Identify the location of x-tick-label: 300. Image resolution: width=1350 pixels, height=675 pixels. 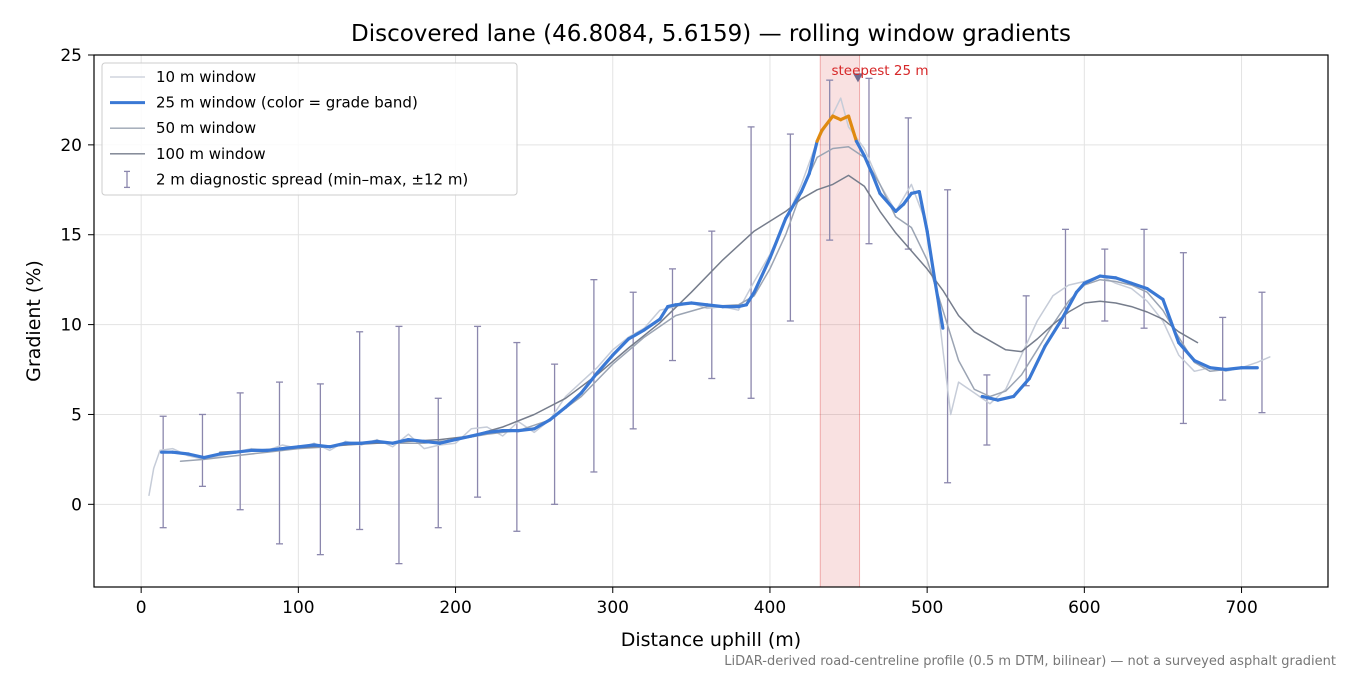
(613, 608).